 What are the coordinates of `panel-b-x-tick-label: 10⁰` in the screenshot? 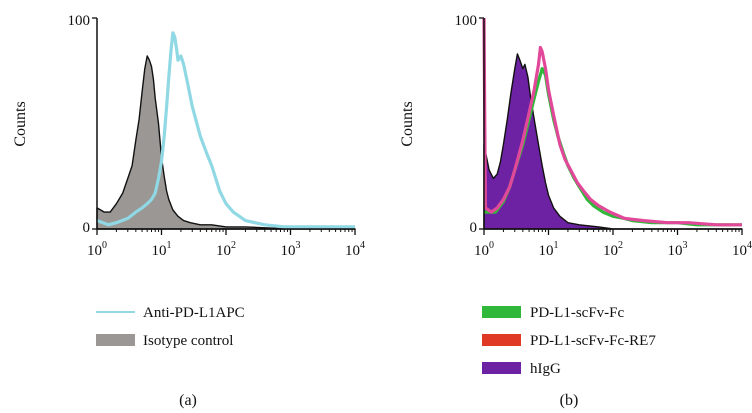 It's located at (484, 249).